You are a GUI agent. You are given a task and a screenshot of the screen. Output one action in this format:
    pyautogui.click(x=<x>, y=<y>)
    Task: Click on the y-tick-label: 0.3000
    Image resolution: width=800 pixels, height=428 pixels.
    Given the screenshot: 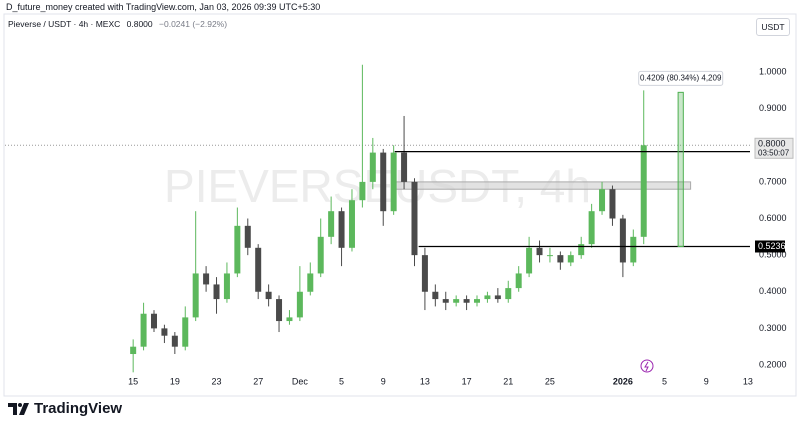 What is the action you would take?
    pyautogui.click(x=773, y=328)
    